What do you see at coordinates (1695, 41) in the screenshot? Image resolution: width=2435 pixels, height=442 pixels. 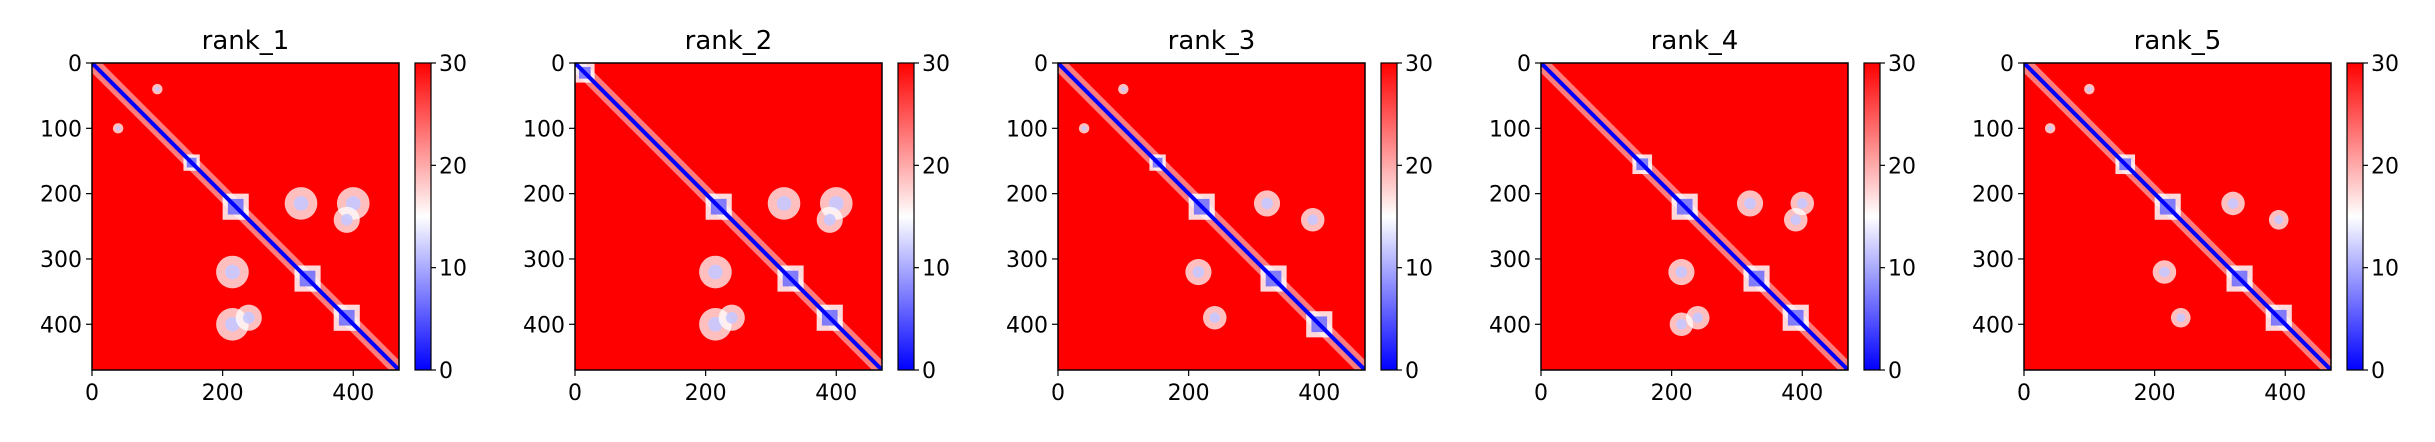 I see `chart-title: rank_4` at bounding box center [1695, 41].